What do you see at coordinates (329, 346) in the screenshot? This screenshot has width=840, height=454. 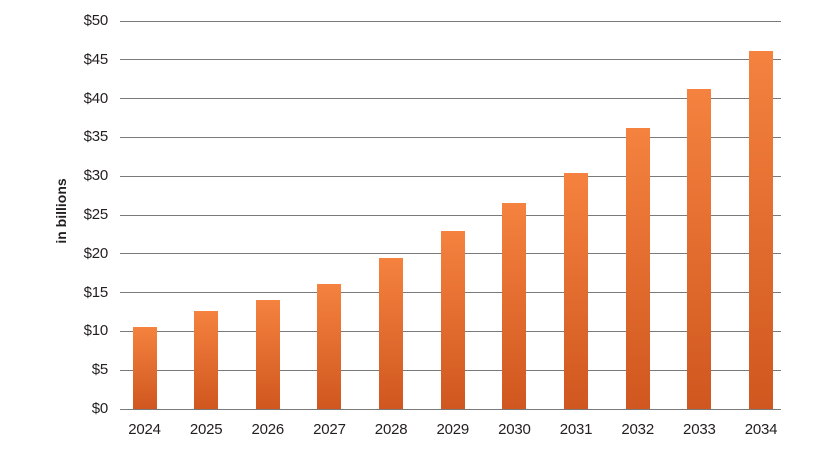 I see `bar-2027` at bounding box center [329, 346].